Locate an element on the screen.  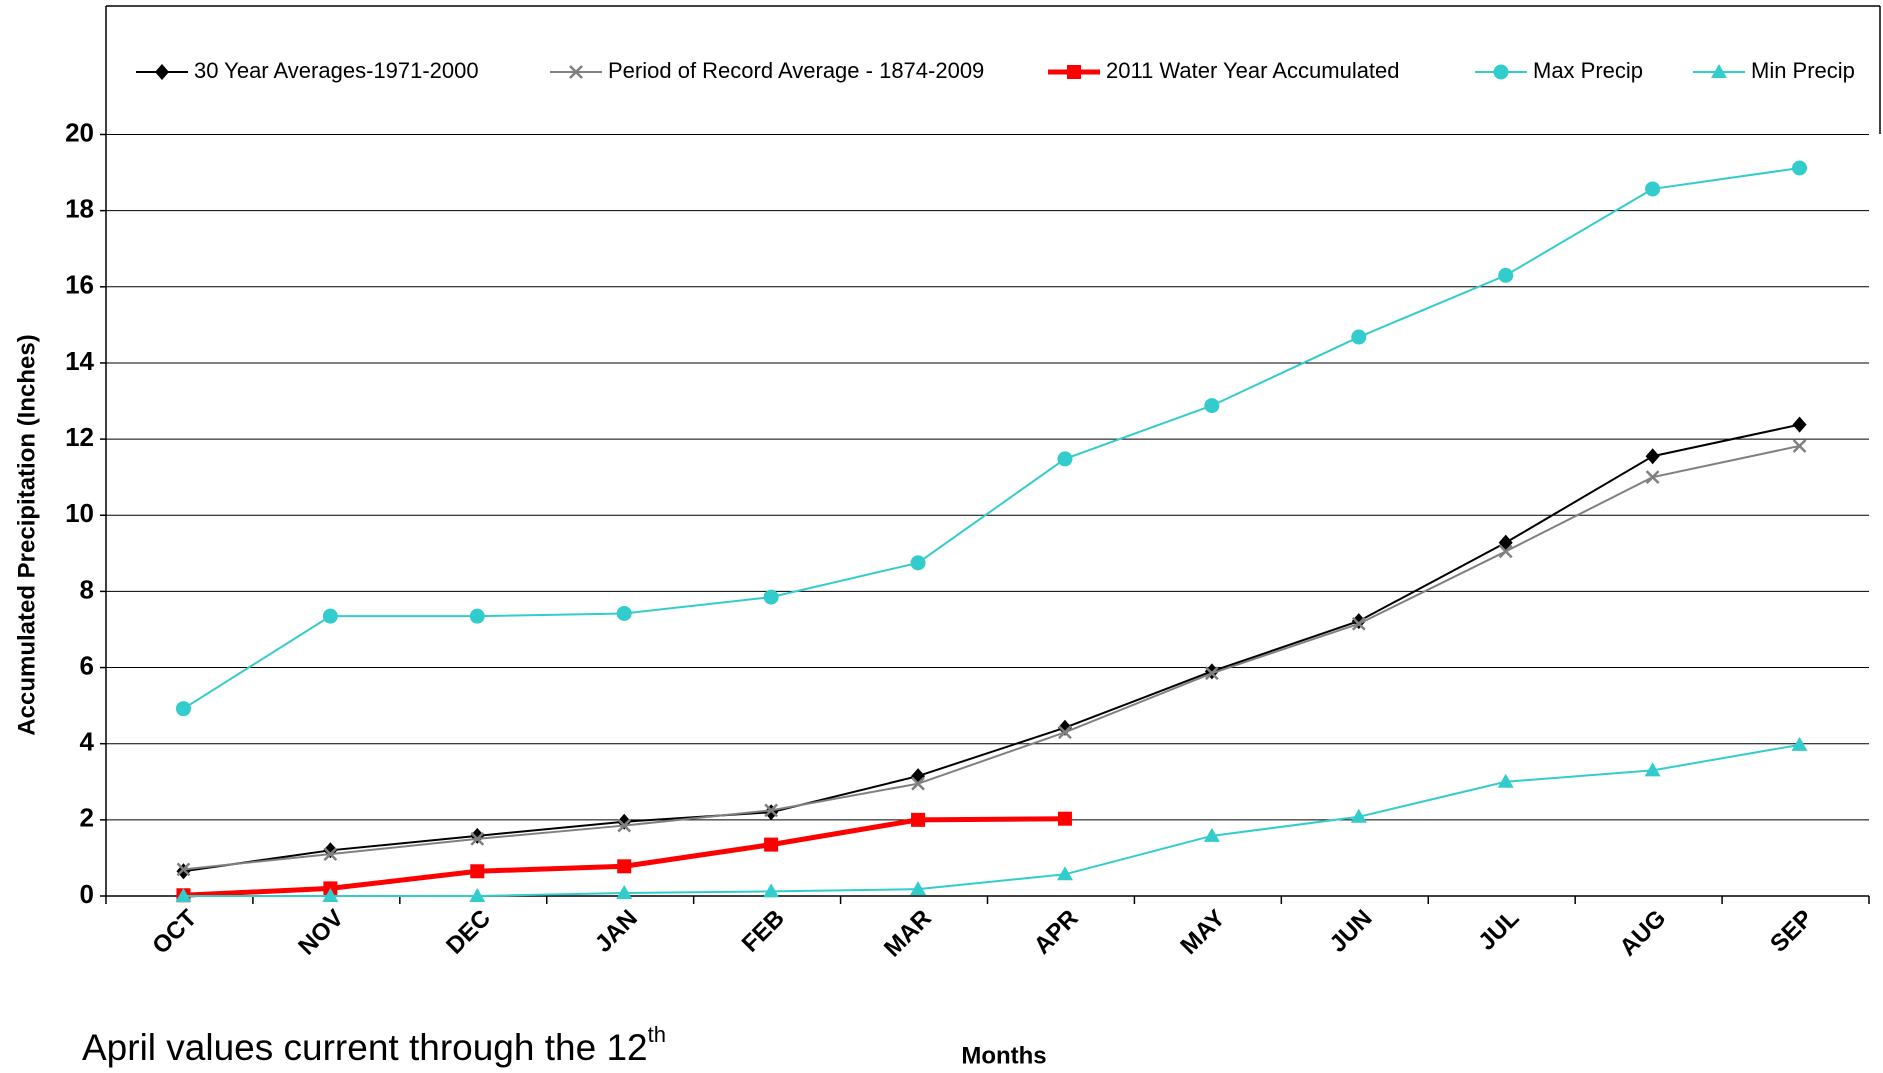
x-tick-label: JUN is located at coordinates (1350, 931).